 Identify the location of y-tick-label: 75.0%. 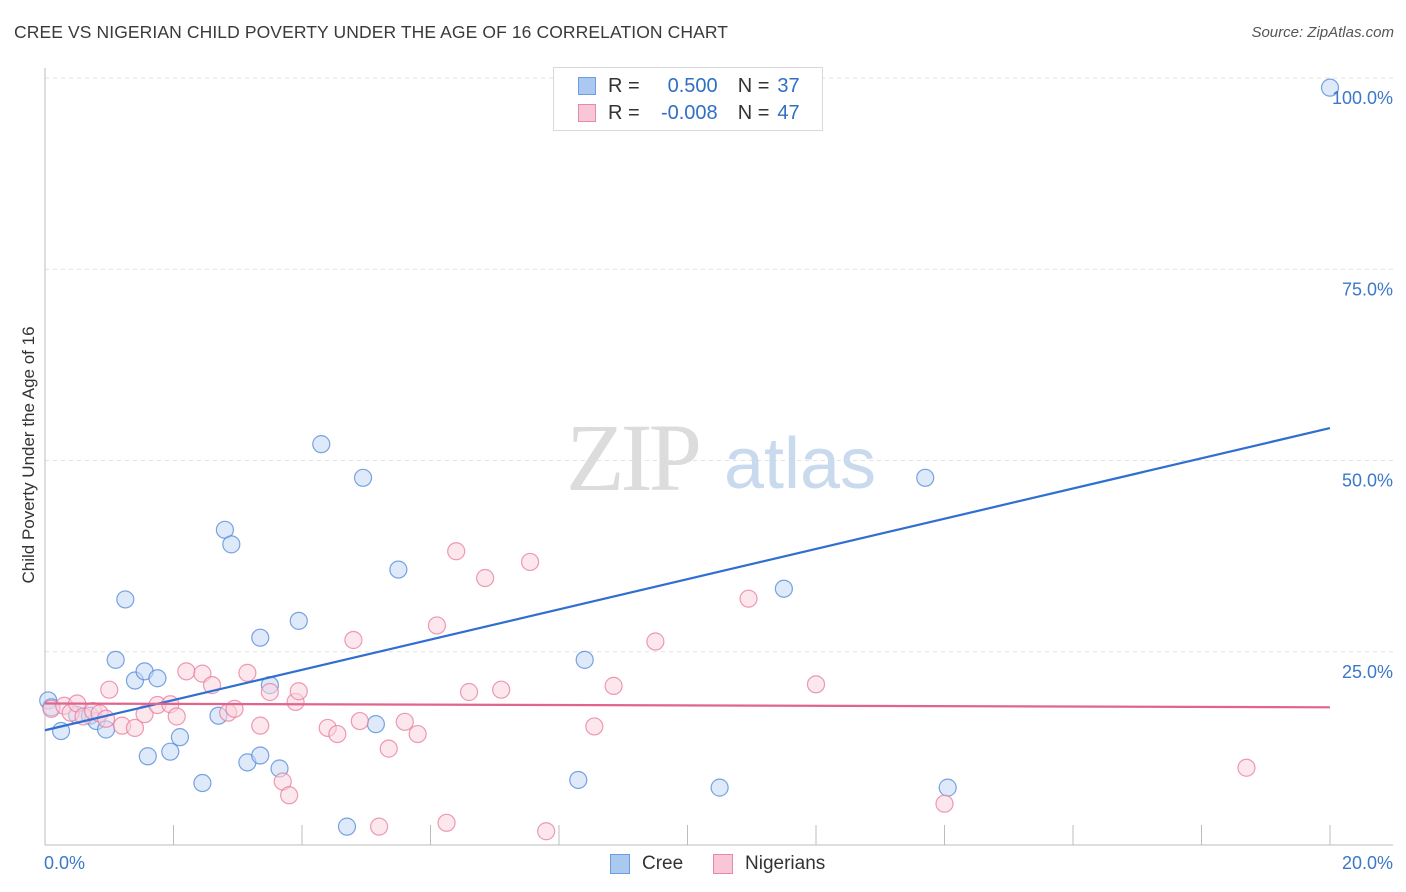
(1367, 289).